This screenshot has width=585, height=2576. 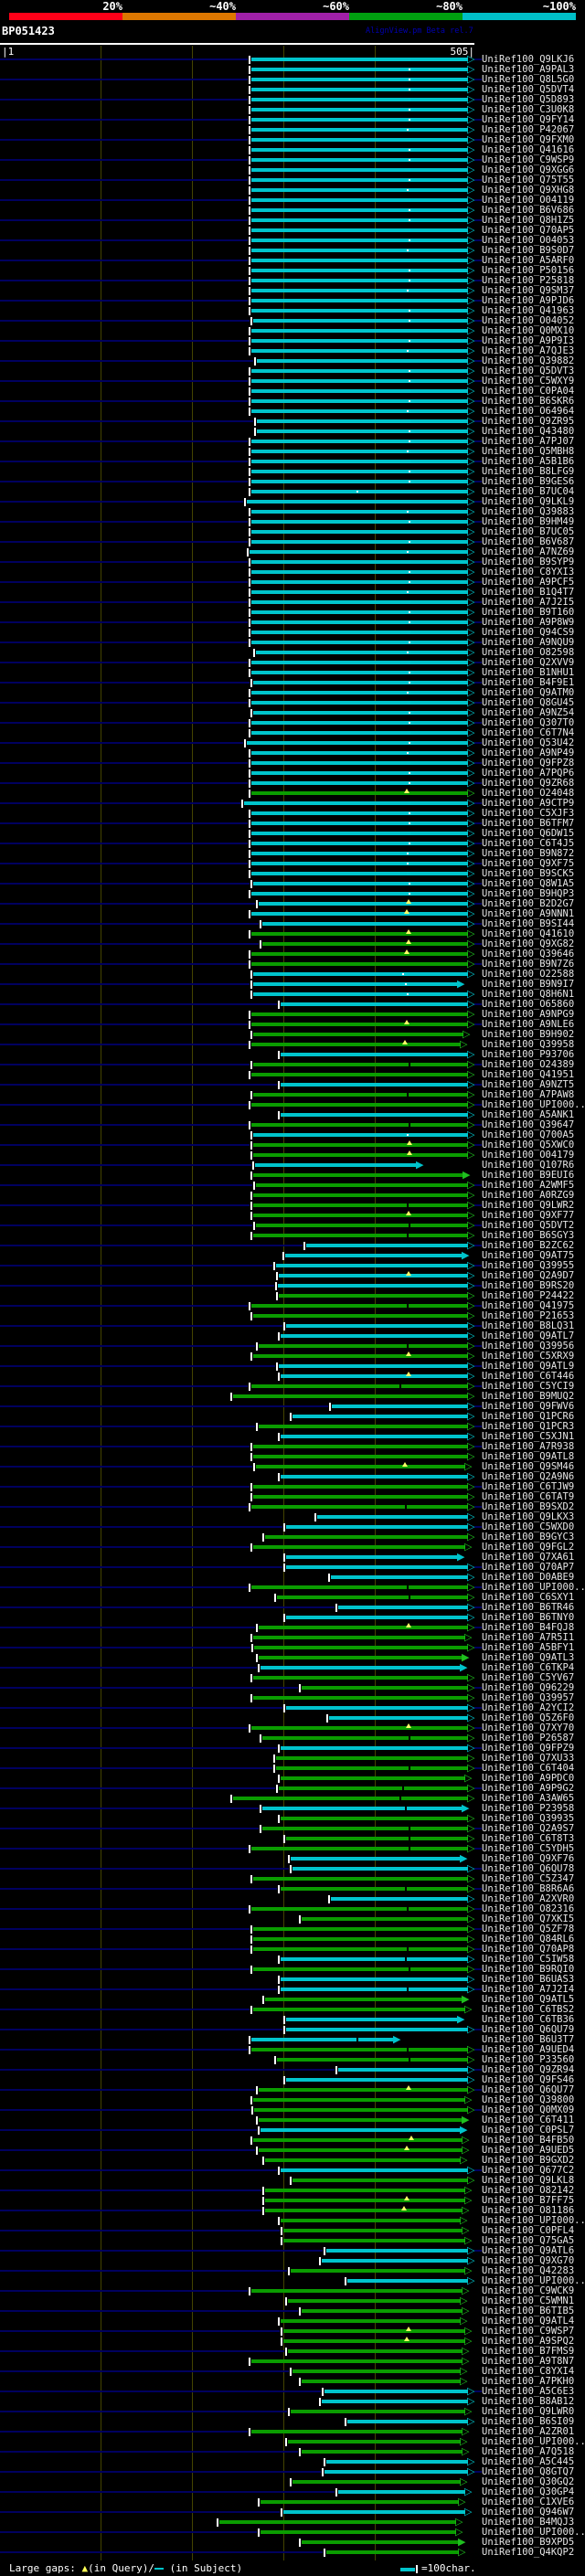 I want to click on hit-label: UniRef100_Q96229, so click(x=529, y=1687).